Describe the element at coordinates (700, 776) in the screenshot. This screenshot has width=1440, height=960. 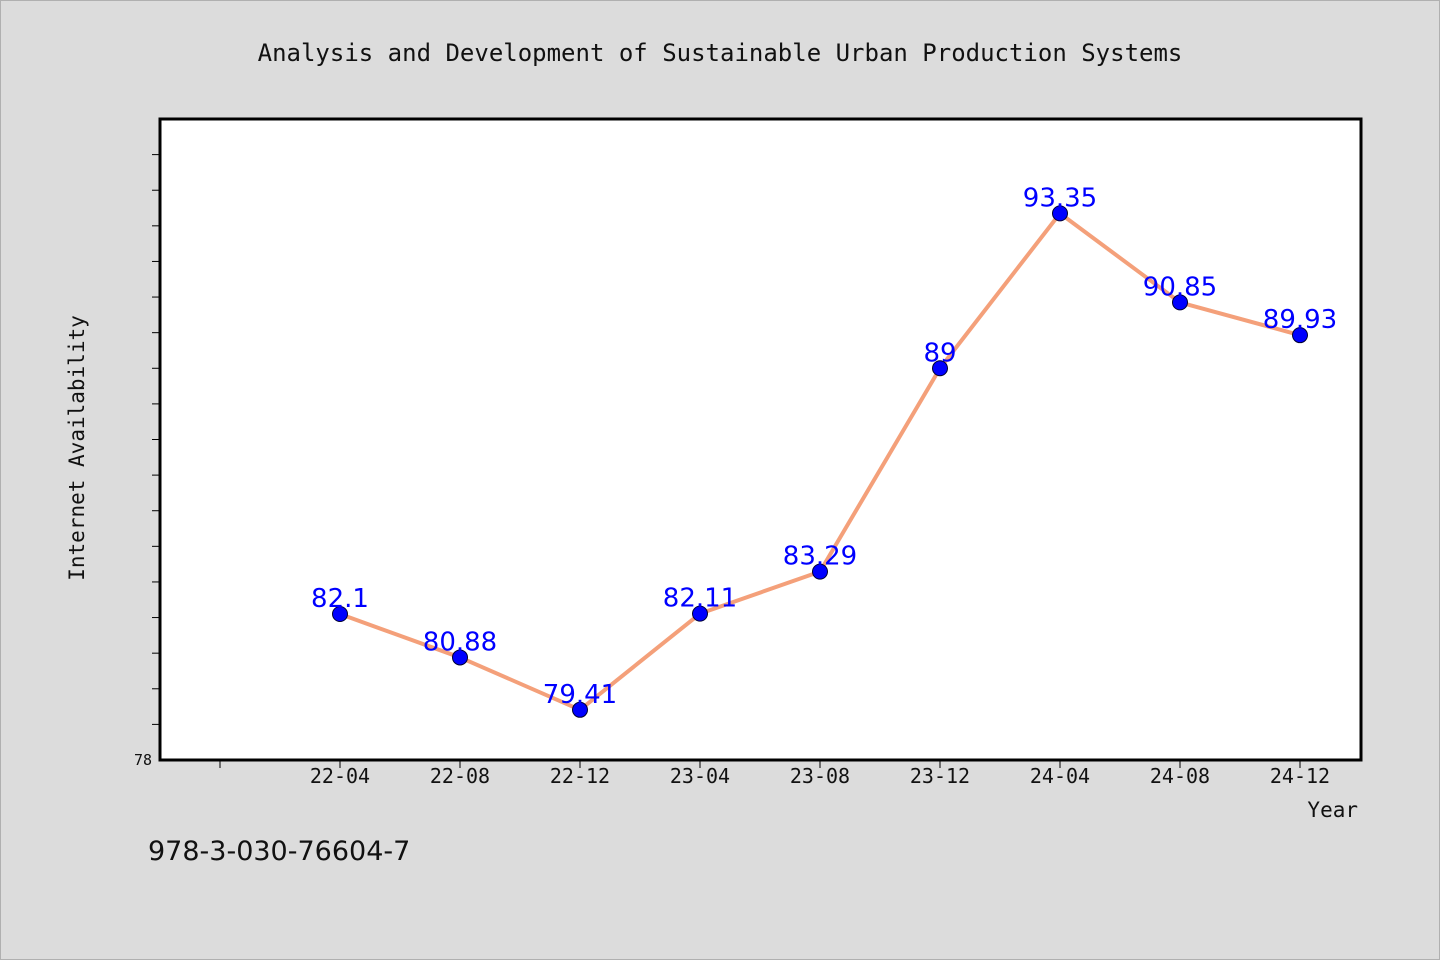
I see `x-tick-label: 23-04` at that location.